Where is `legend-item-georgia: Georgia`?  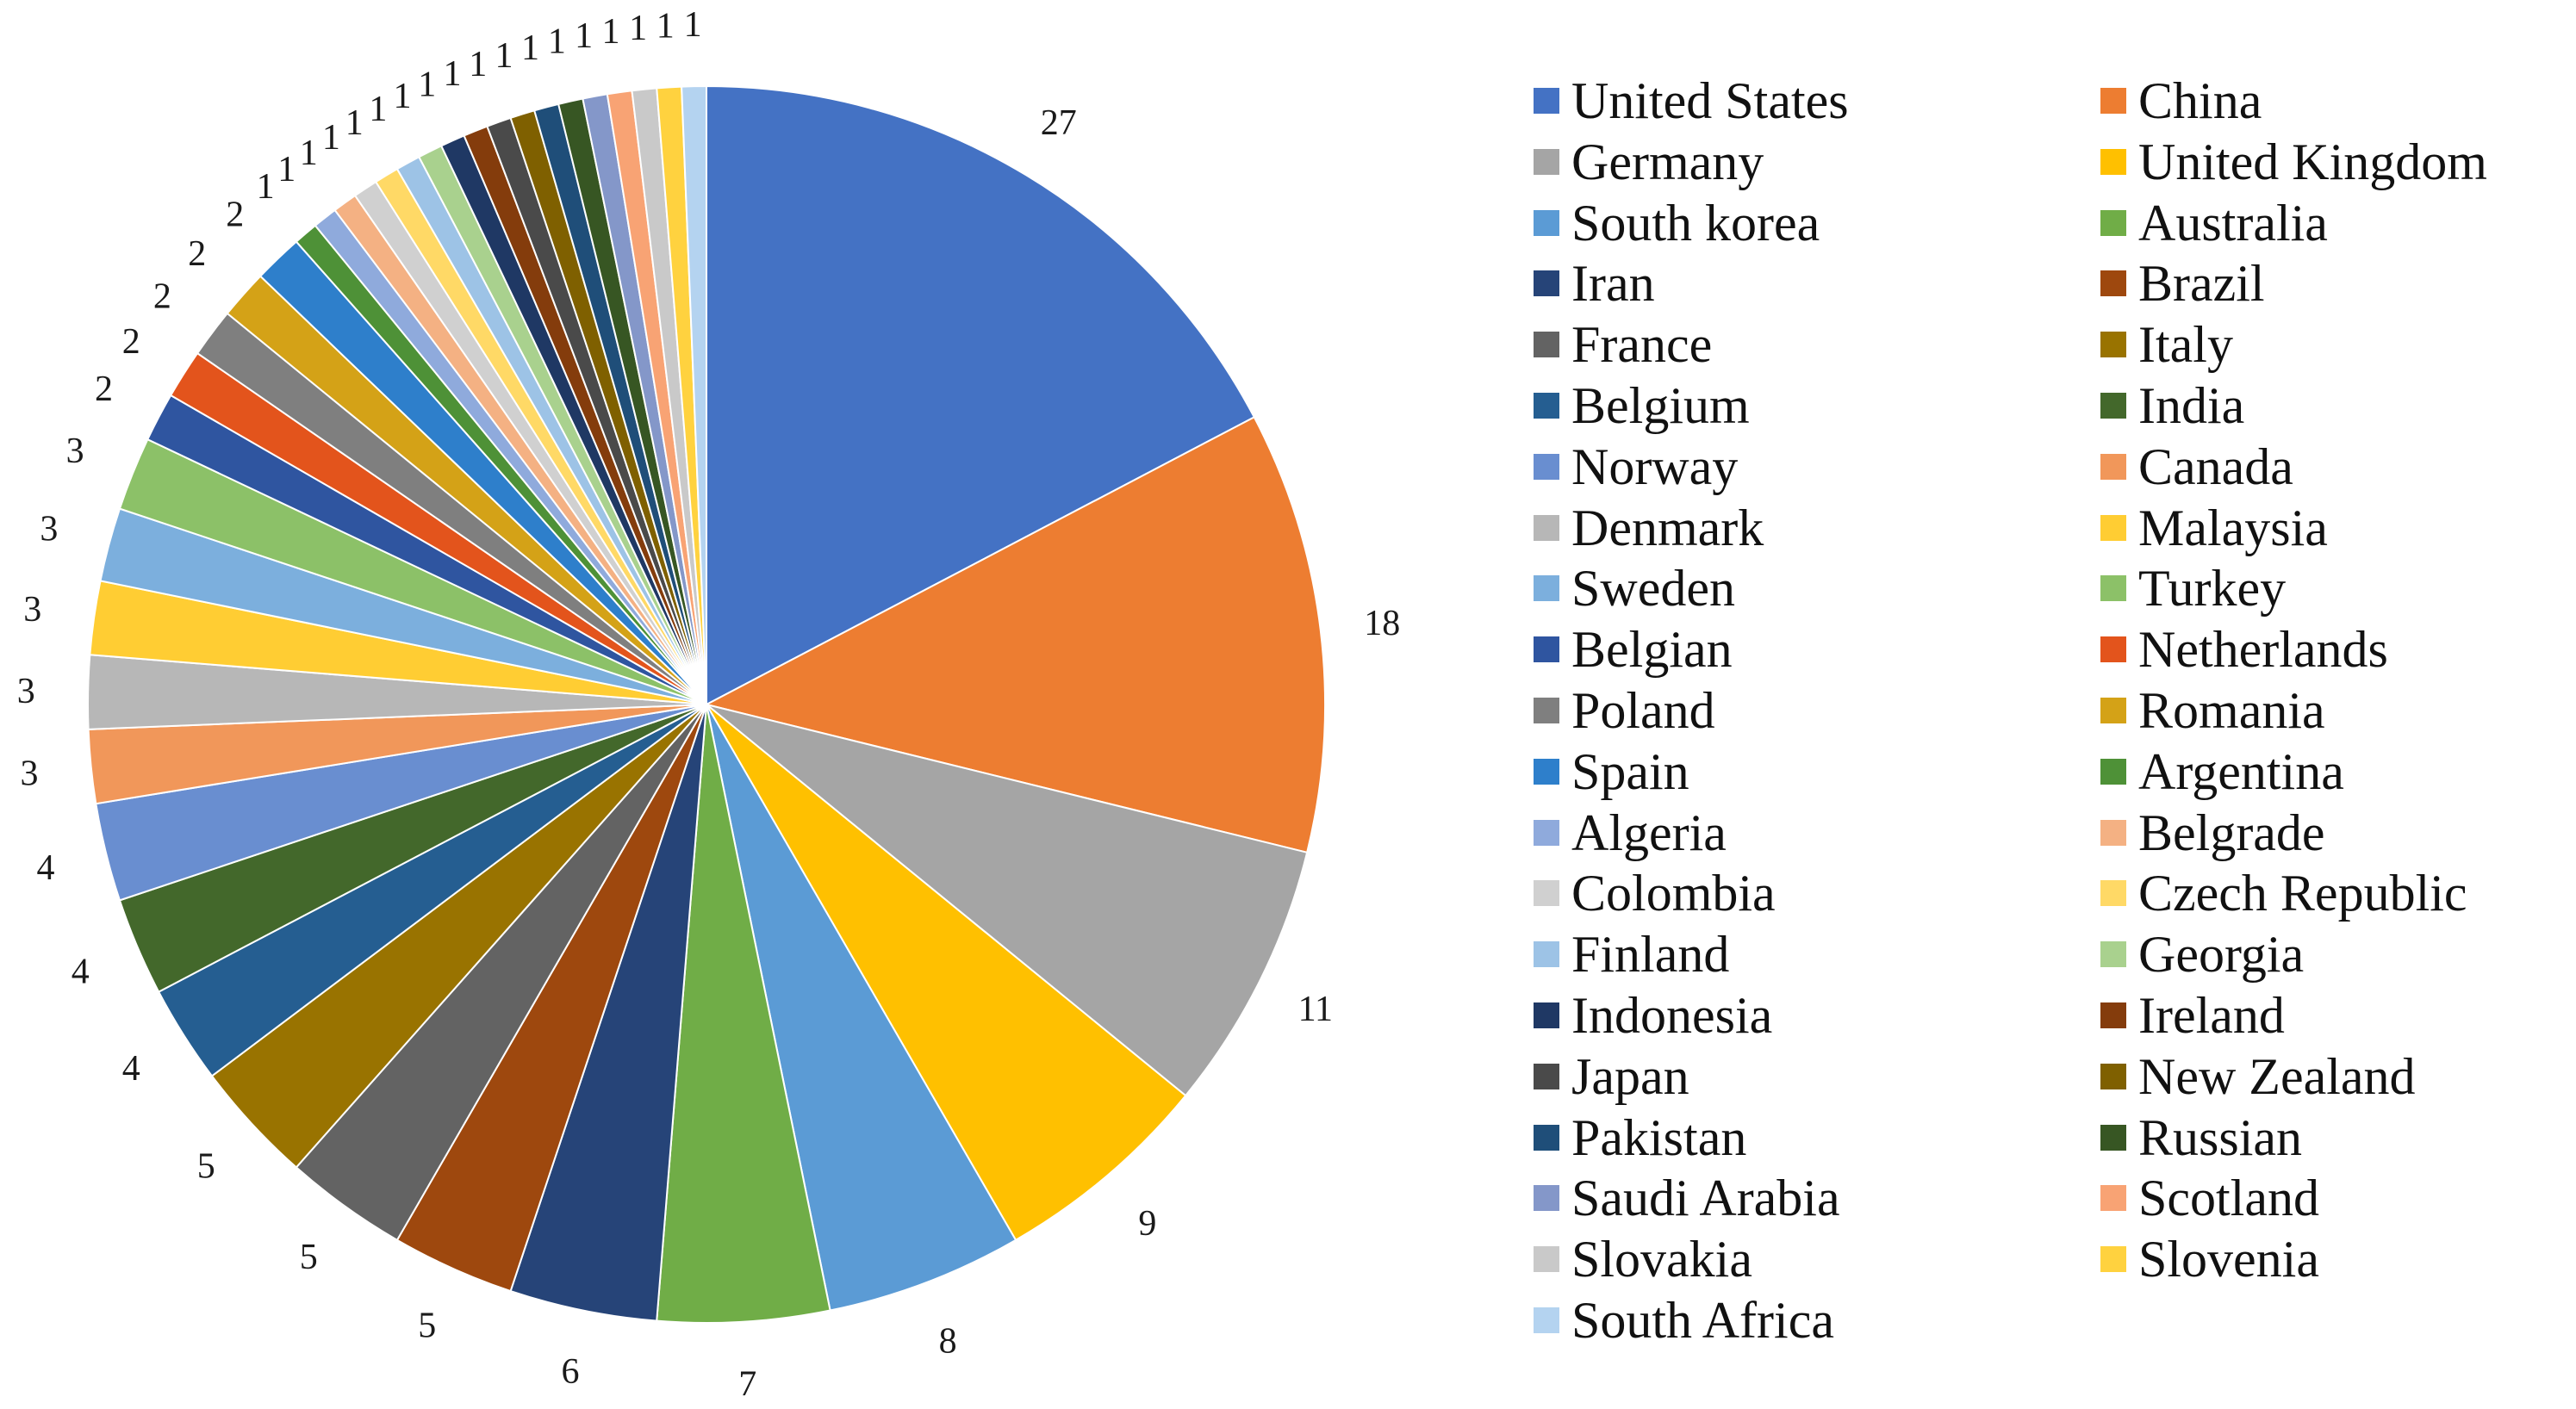
legend-item-georgia: Georgia is located at coordinates (2202, 954).